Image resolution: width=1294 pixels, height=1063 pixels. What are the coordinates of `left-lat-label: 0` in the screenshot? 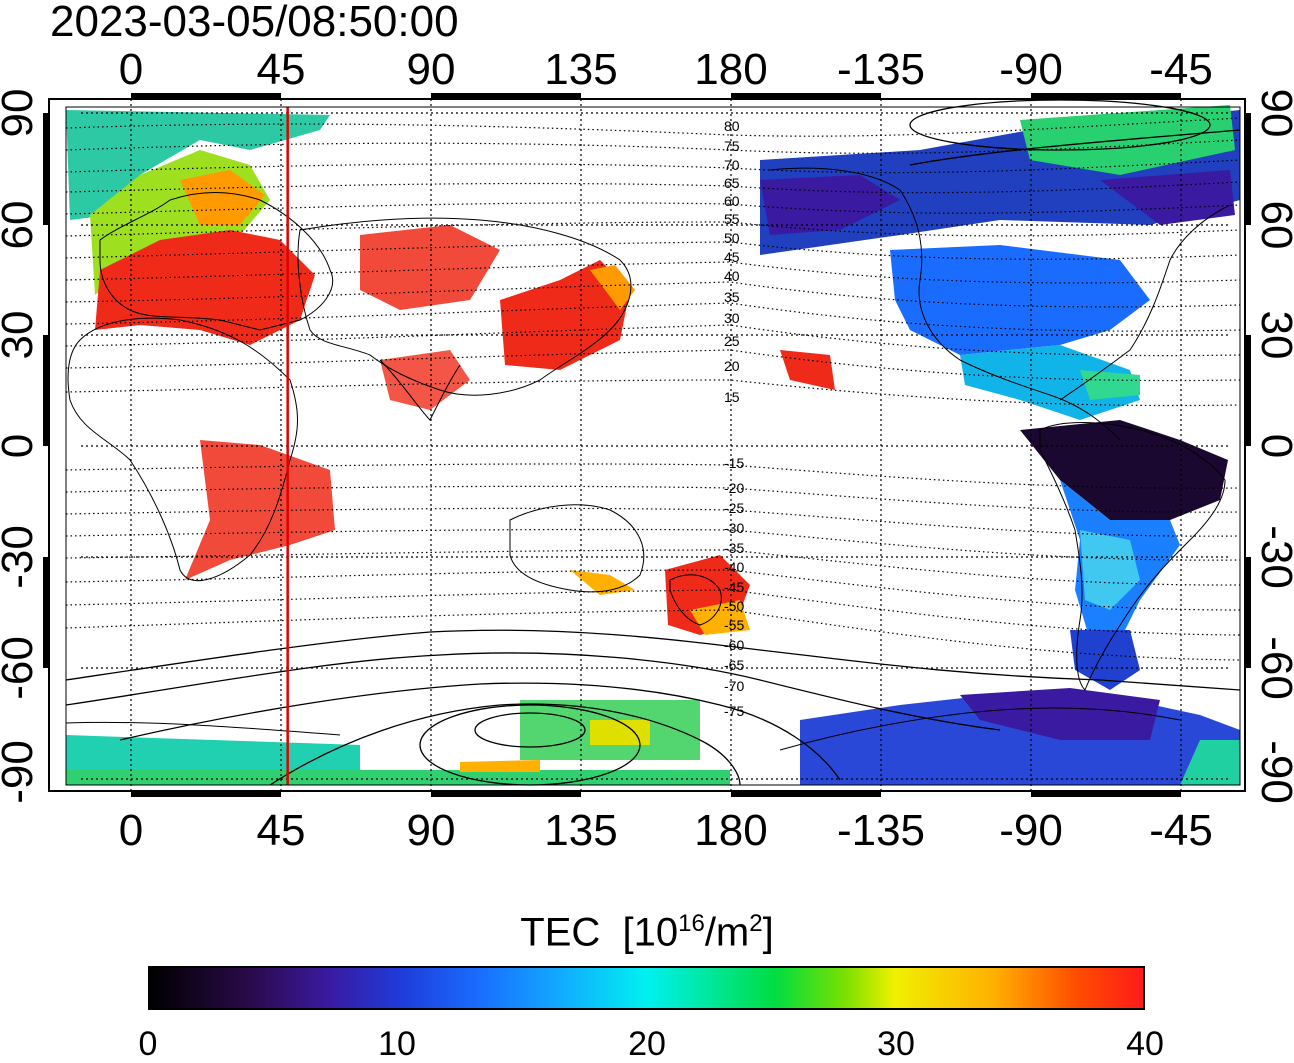 It's located at (21, 446).